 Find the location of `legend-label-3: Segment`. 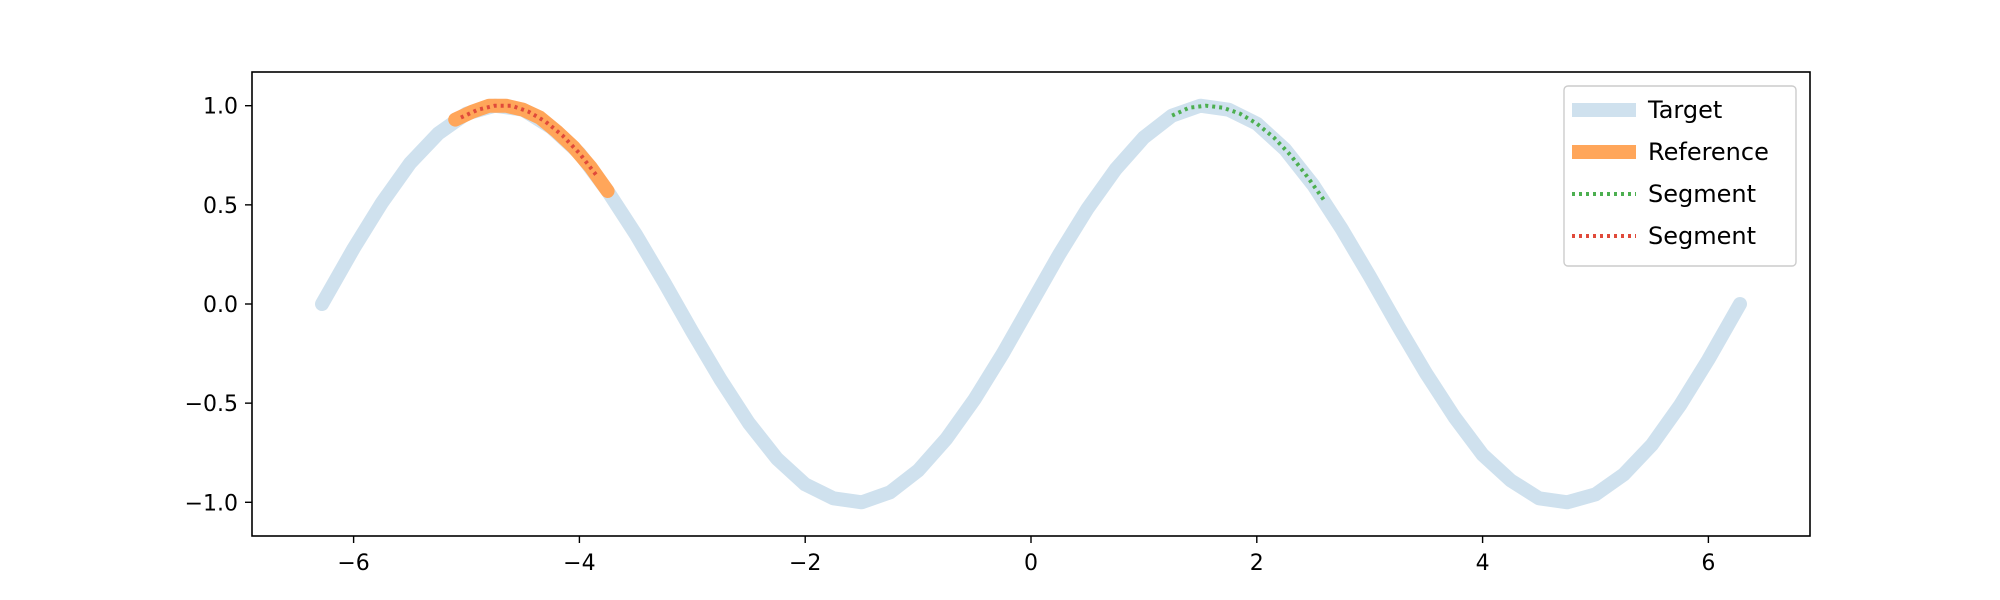

legend-label-3: Segment is located at coordinates (1702, 236).